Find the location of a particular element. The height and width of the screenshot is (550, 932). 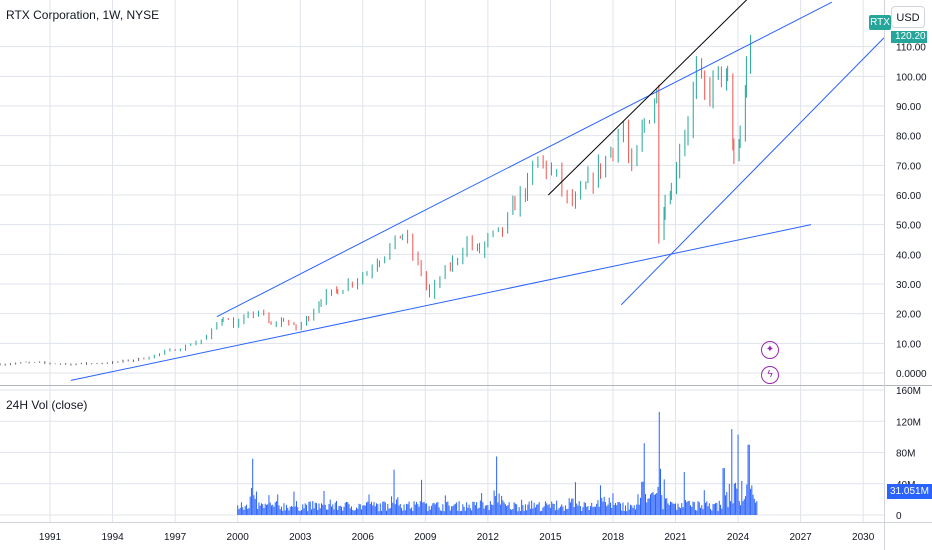

price-tick-label: 20.00 is located at coordinates (908, 315).